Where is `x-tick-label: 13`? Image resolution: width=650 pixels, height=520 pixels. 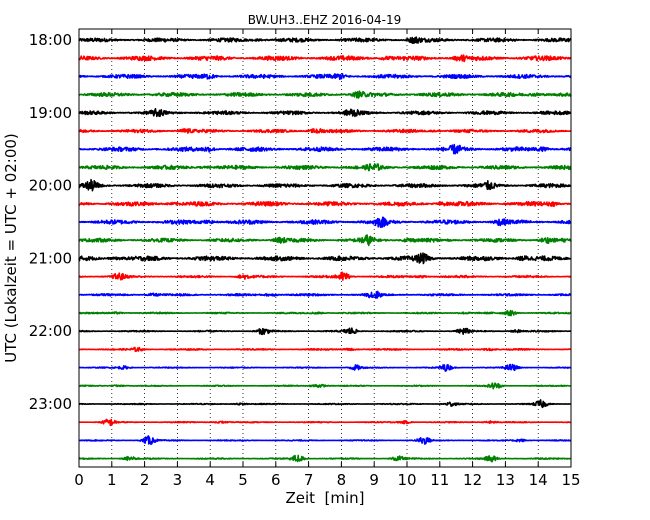
x-tick-label: 13 is located at coordinates (505, 480).